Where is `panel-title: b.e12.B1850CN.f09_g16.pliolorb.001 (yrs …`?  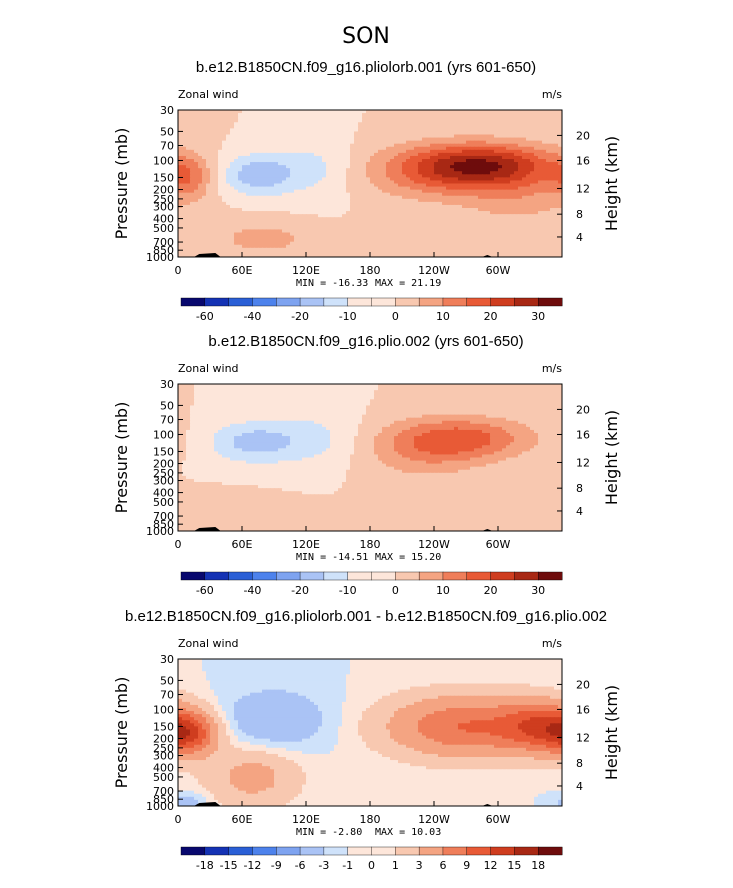 panel-title: b.e12.B1850CN.f09_g16.pliolorb.001 (yrs … is located at coordinates (366, 67).